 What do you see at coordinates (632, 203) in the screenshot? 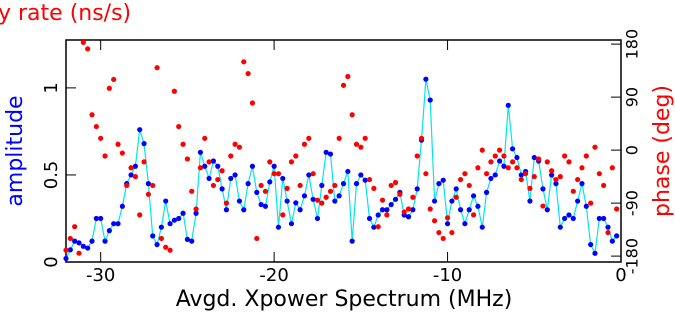
I see `y2-tick-label: -90` at bounding box center [632, 203].